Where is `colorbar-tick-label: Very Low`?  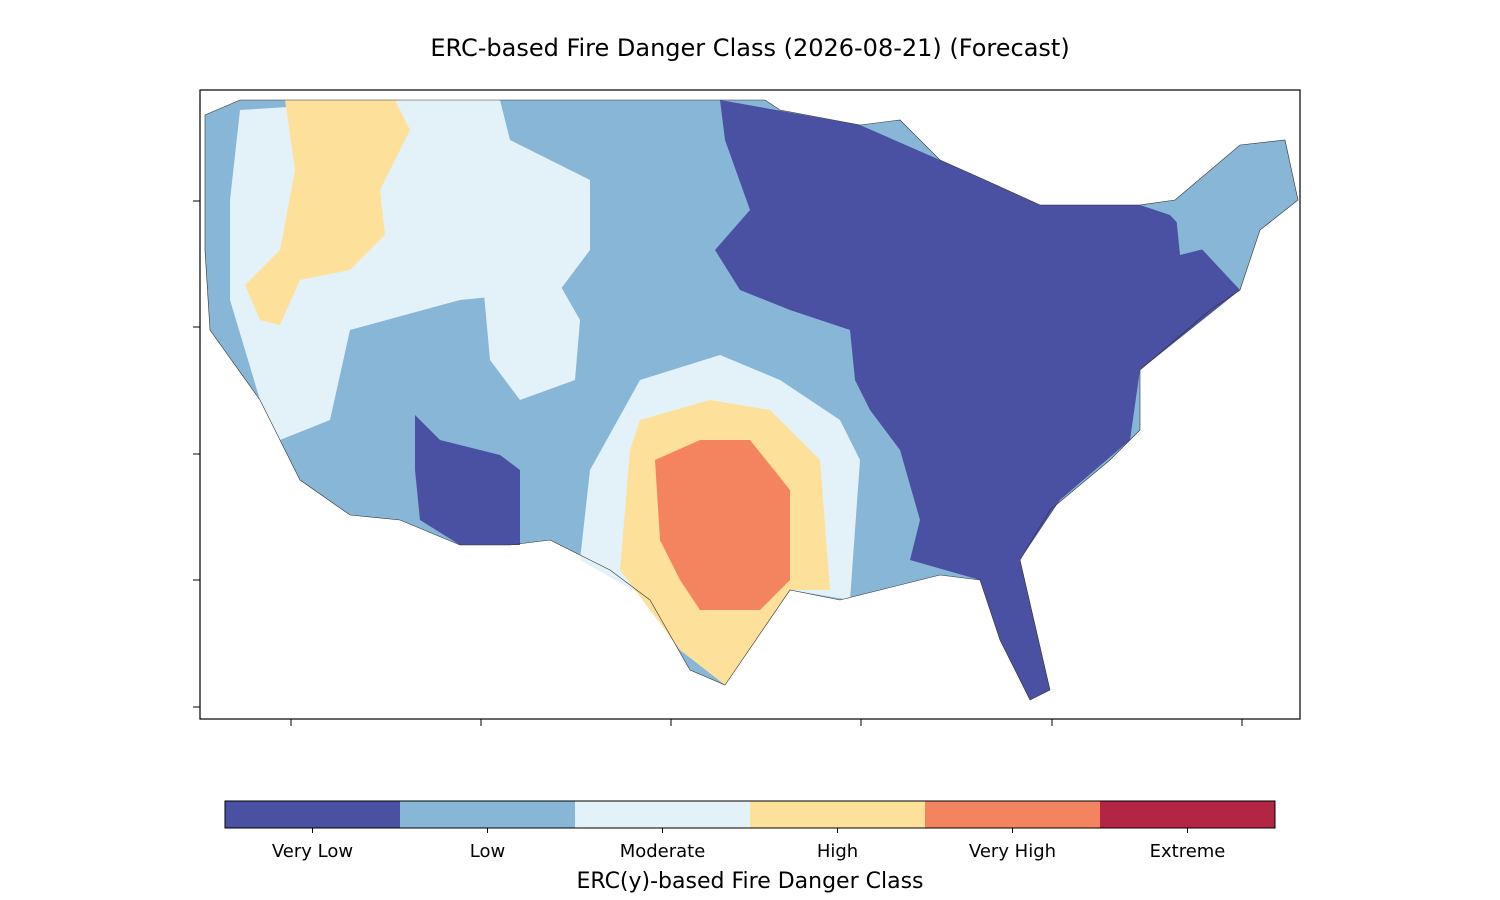
colorbar-tick-label: Very Low is located at coordinates (312, 851).